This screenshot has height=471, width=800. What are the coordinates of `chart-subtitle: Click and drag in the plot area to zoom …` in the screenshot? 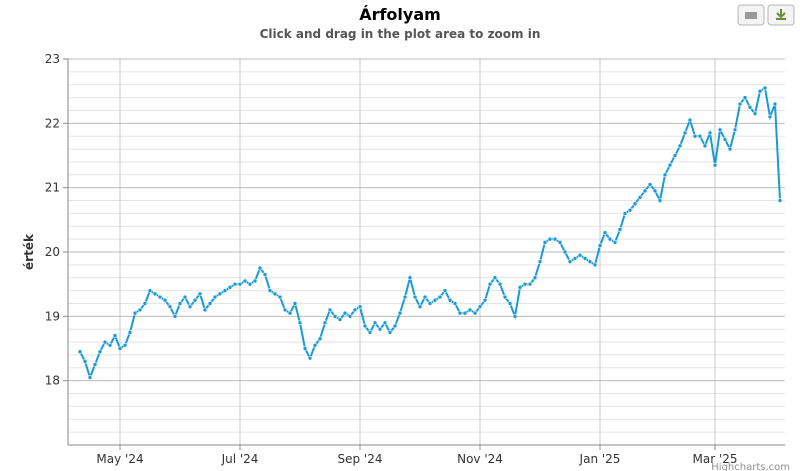 It's located at (400, 34).